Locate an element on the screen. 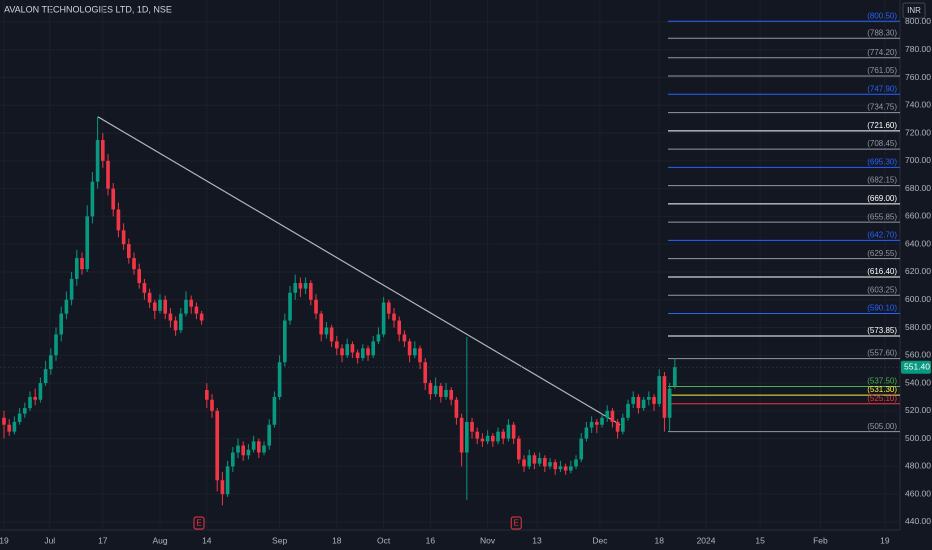 The width and height of the screenshot is (932, 550). level-label: (682.15) is located at coordinates (882, 180).